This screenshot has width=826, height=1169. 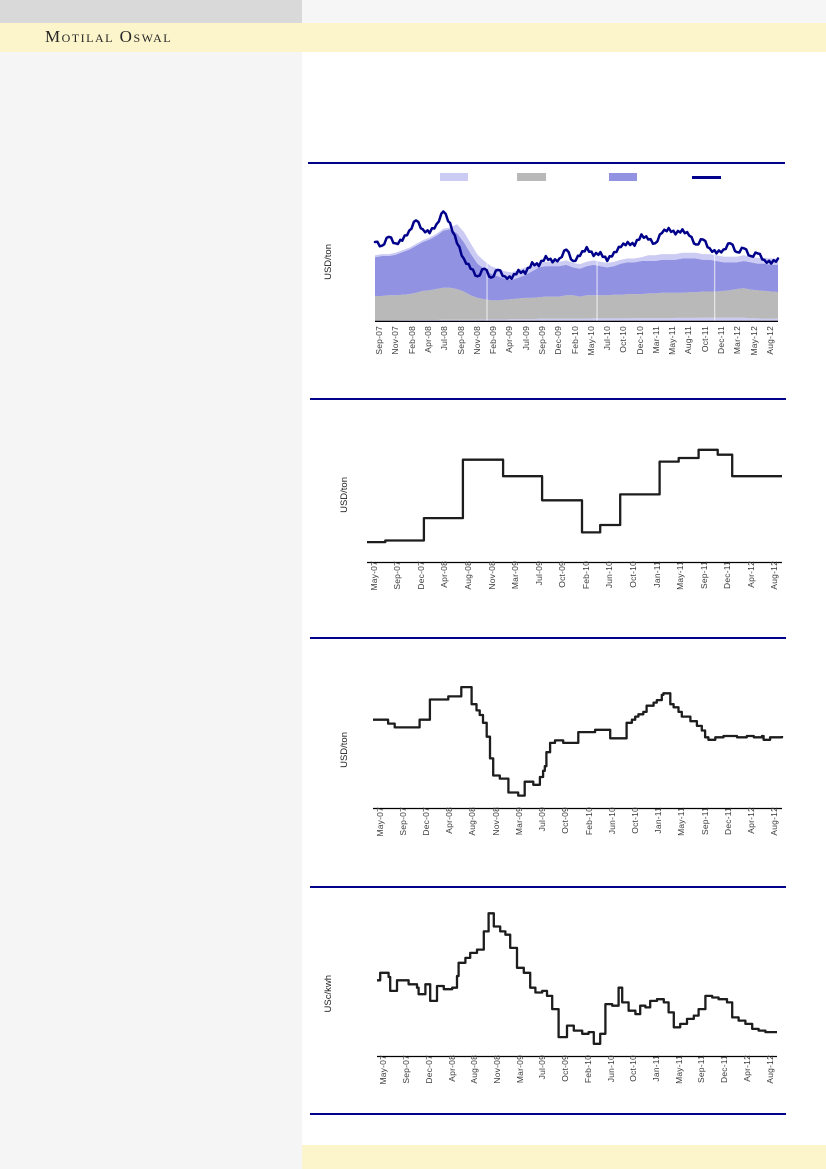 I want to click on x-tick-label: Apr-09, so click(x=509, y=339).